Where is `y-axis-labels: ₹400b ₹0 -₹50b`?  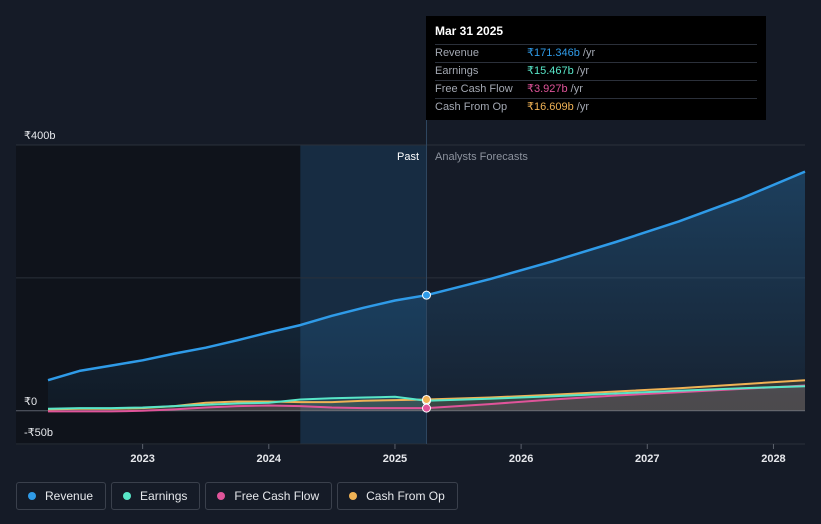 y-axis-labels: ₹400b ₹0 -₹50b is located at coordinates (39, 284).